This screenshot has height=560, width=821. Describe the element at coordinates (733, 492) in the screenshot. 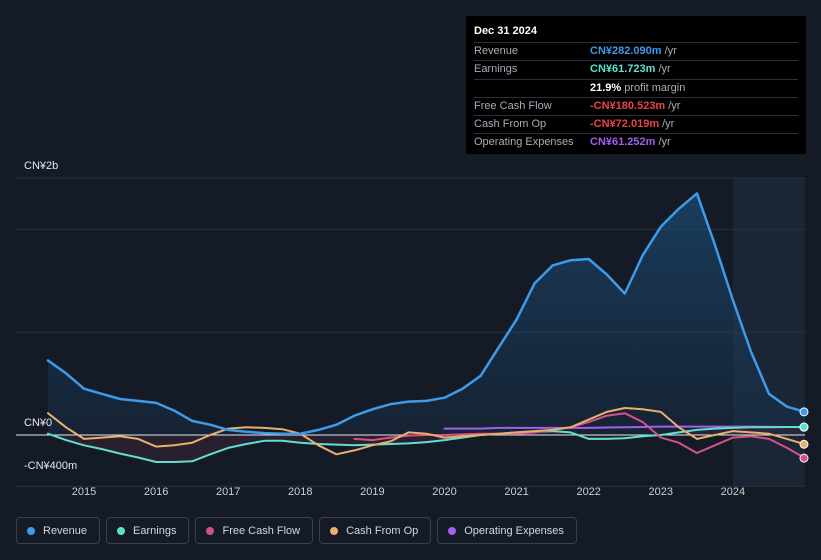

I see `x-tick-label: 2024` at that location.